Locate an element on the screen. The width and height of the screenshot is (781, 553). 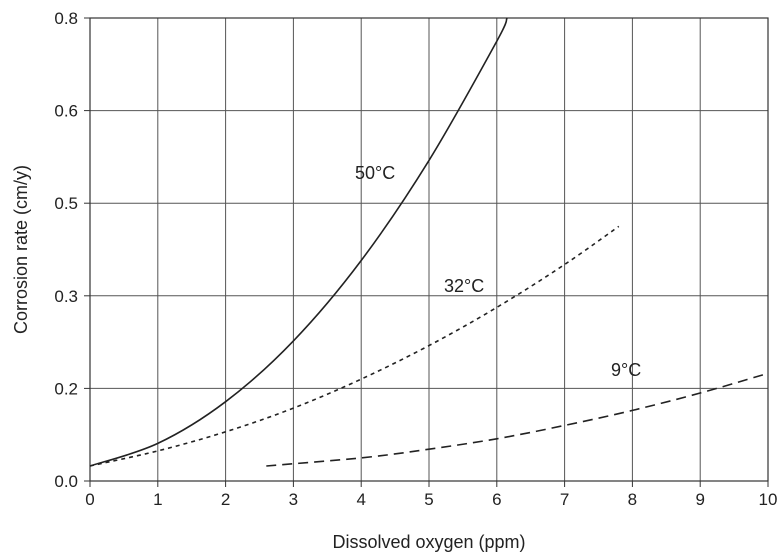
x-tick-labels: 0 1 2 3 4 5 6 7 8 9 10 is located at coordinates (431, 495).